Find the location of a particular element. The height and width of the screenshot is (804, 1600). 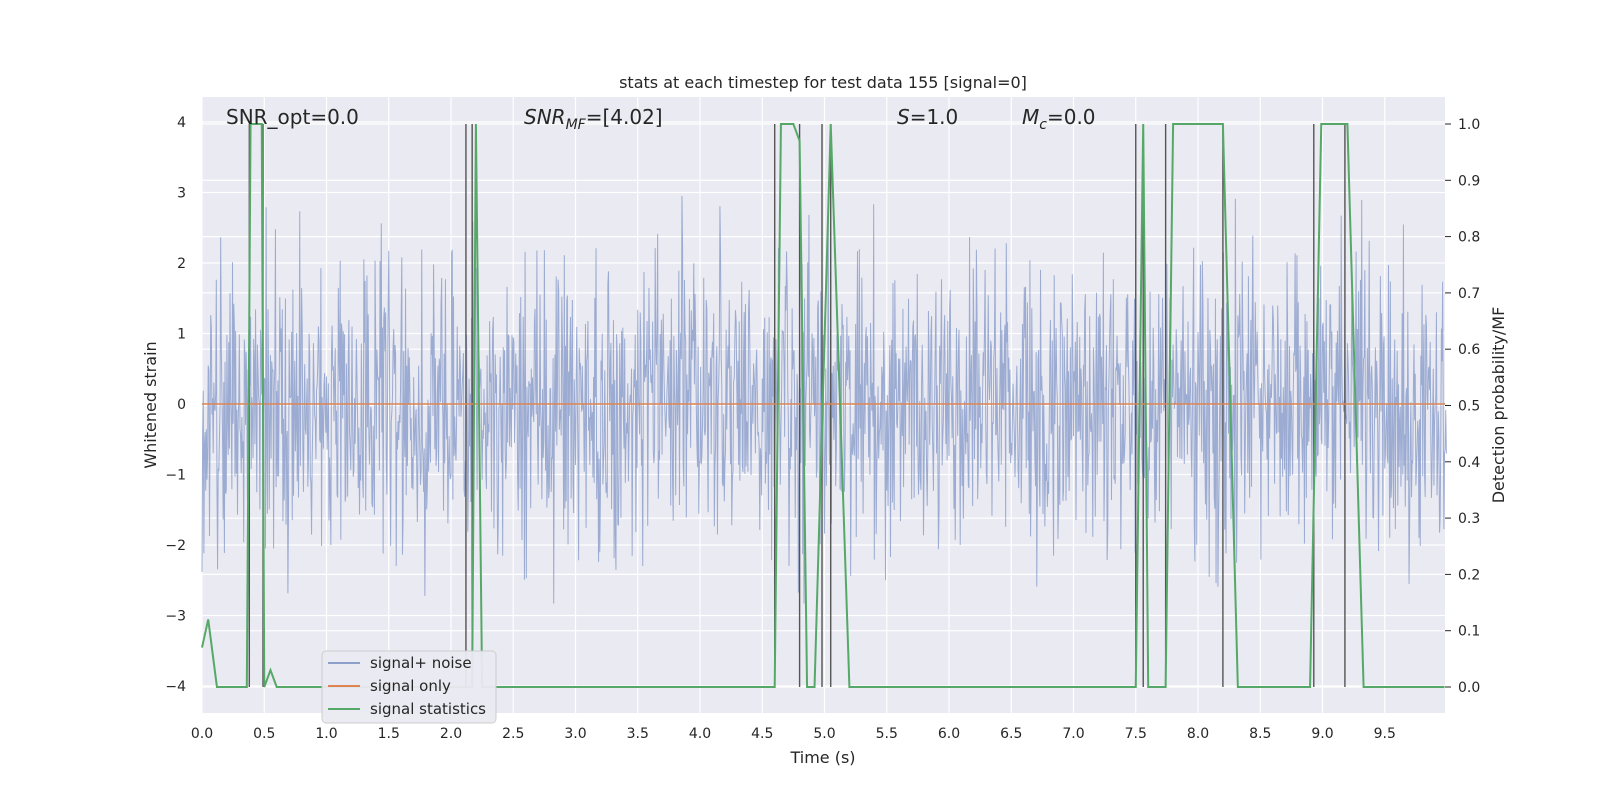

x-tick-label: 4.0 is located at coordinates (700, 734).